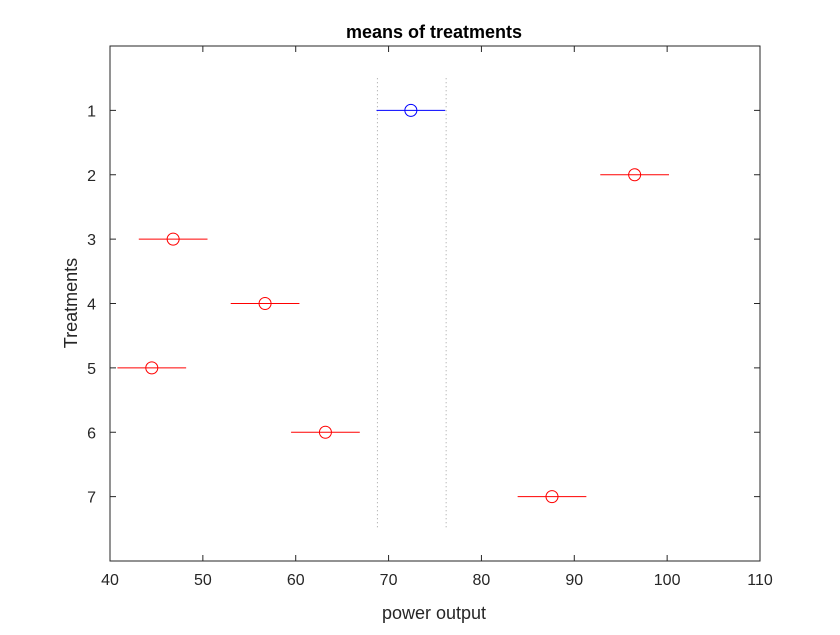 This screenshot has width=840, height=635. I want to click on x-tick-label: 50, so click(203, 580).